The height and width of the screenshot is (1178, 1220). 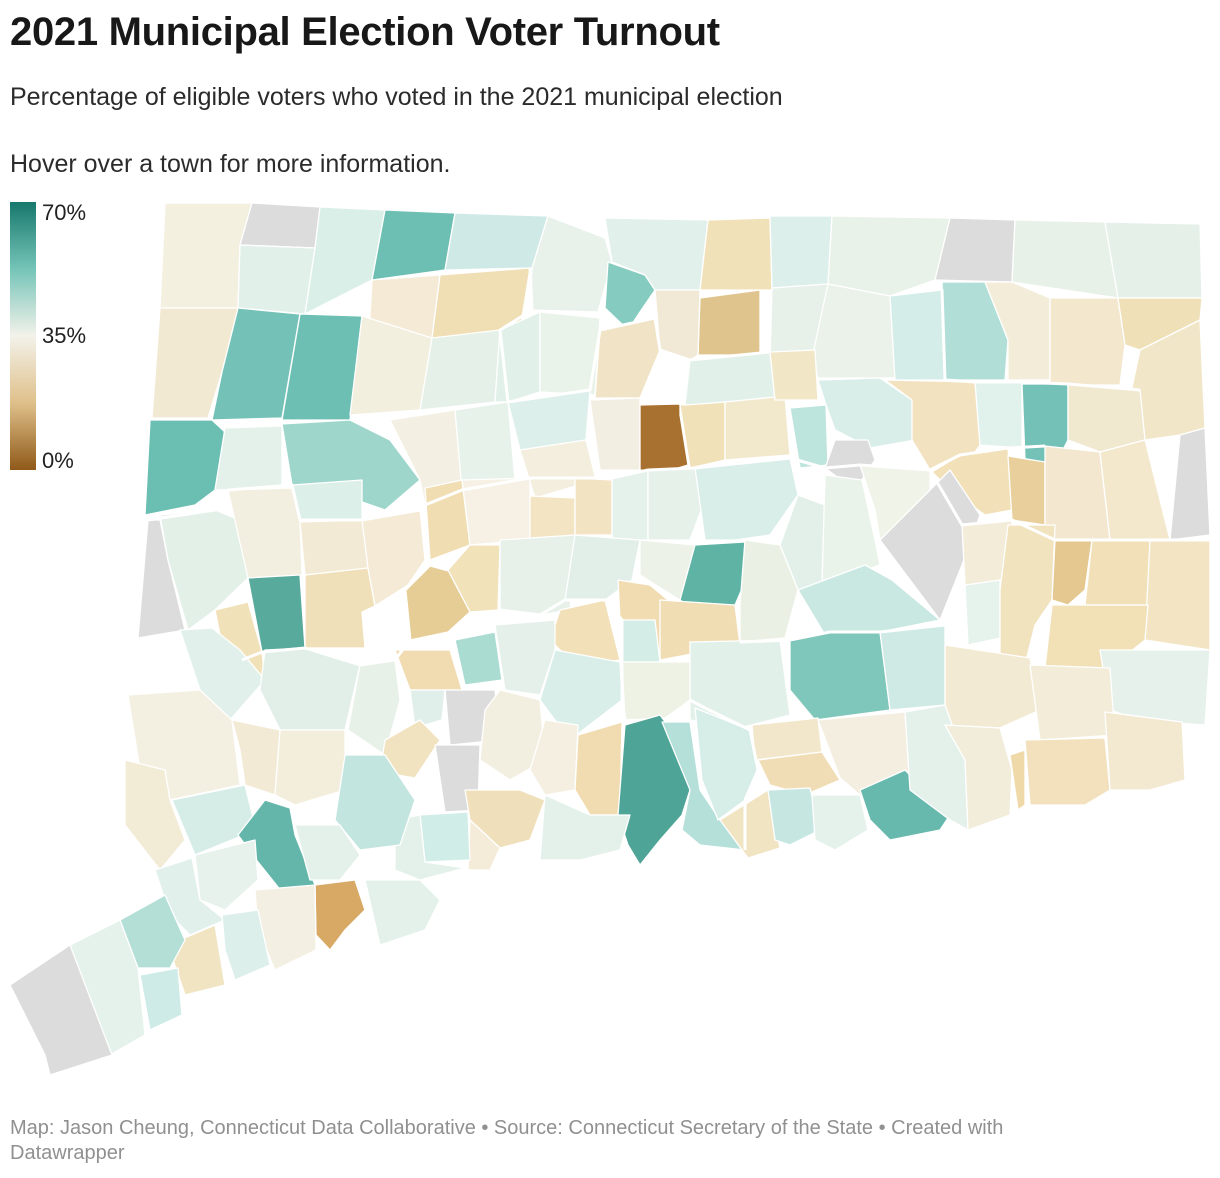 What do you see at coordinates (23, 336) in the screenshot?
I see `legend-gradient-bar` at bounding box center [23, 336].